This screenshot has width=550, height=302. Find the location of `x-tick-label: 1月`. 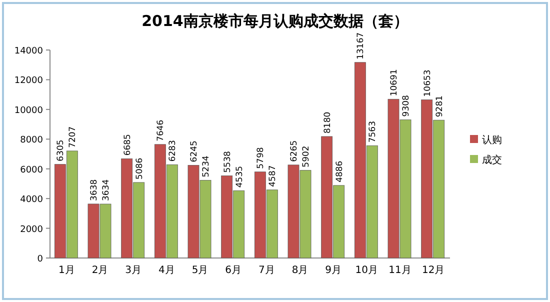

x-tick-label: 1月 is located at coordinates (66, 270).